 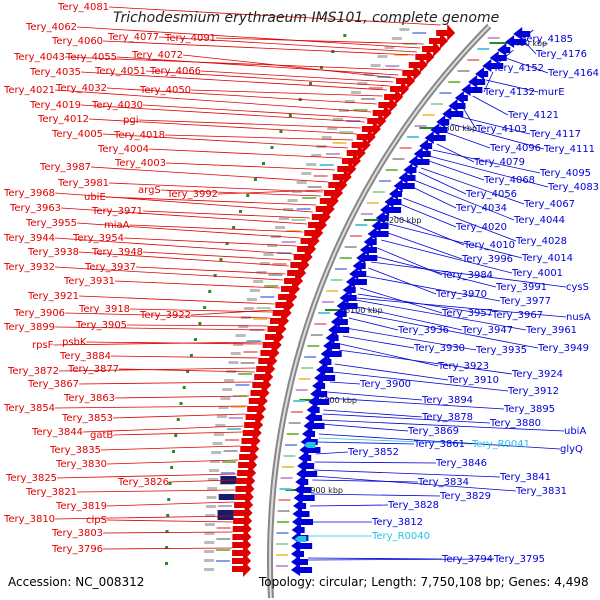 I want to click on right-gene-label: Tery_3812, so click(x=397, y=522).